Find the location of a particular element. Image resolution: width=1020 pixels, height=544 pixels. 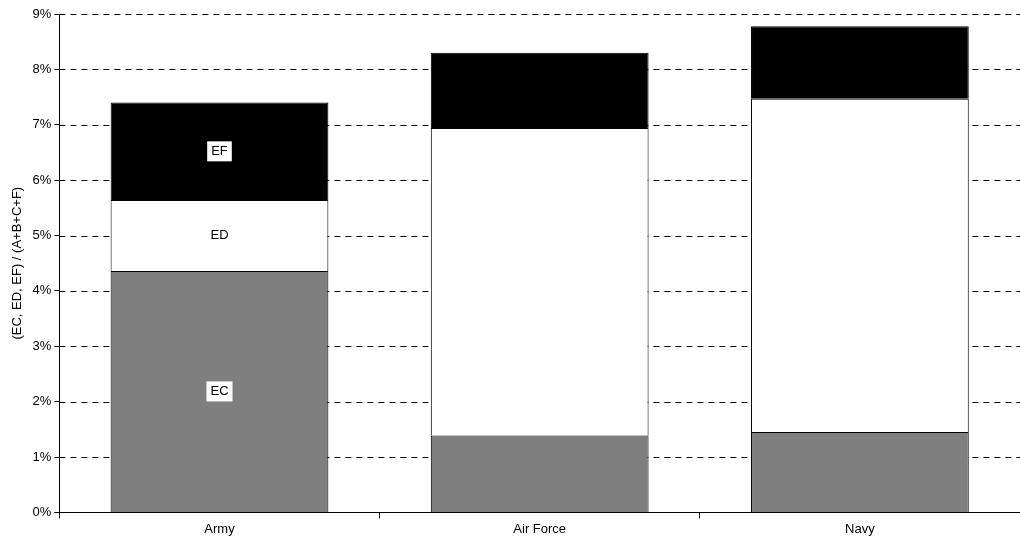

series-label: EF is located at coordinates (219, 150).